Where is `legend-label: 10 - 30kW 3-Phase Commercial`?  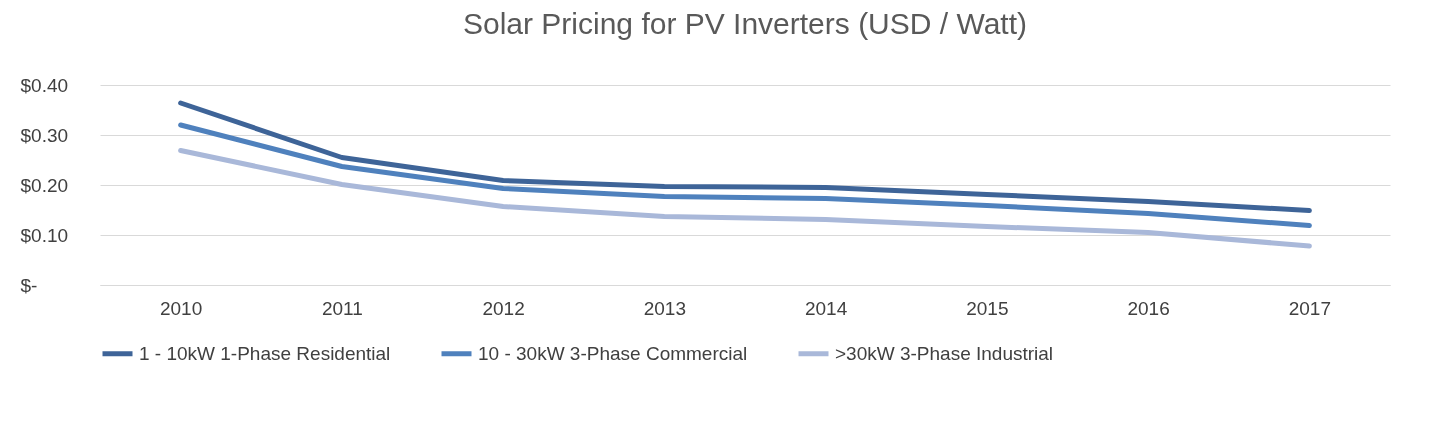
legend-label: 10 - 30kW 3-Phase Commercial is located at coordinates (613, 353).